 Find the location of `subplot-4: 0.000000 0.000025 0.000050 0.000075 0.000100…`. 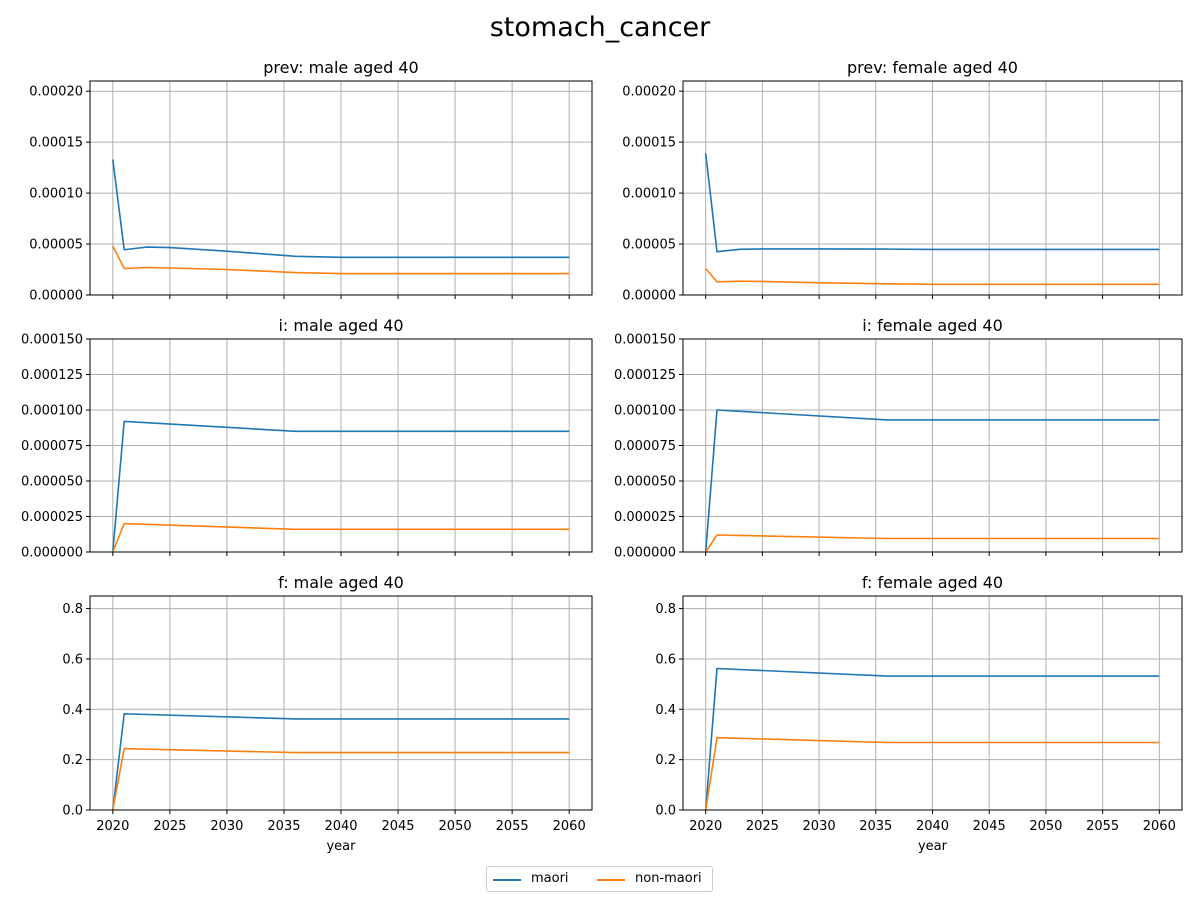

subplot-4: 0.000000 0.000025 0.000050 0.000075 0.000100… is located at coordinates (898, 438).